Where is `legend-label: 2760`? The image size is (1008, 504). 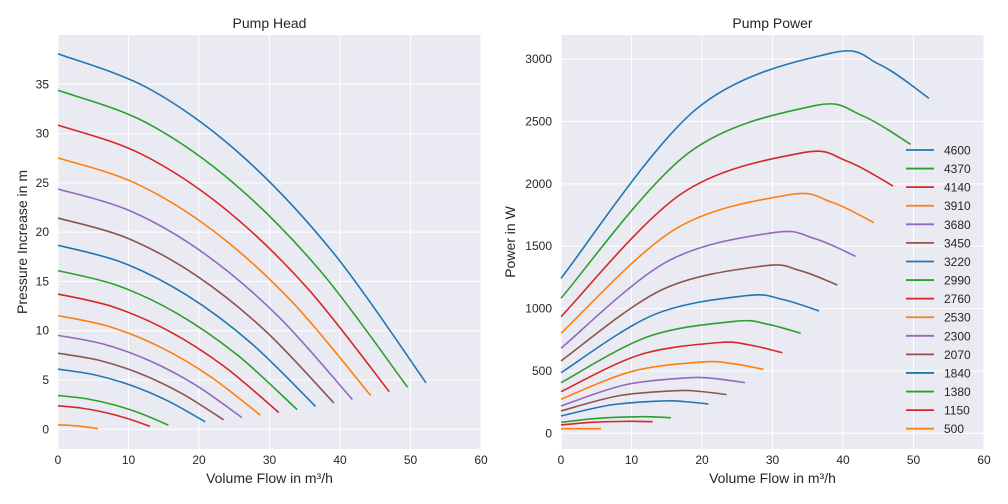
legend-label: 2760 is located at coordinates (957, 299).